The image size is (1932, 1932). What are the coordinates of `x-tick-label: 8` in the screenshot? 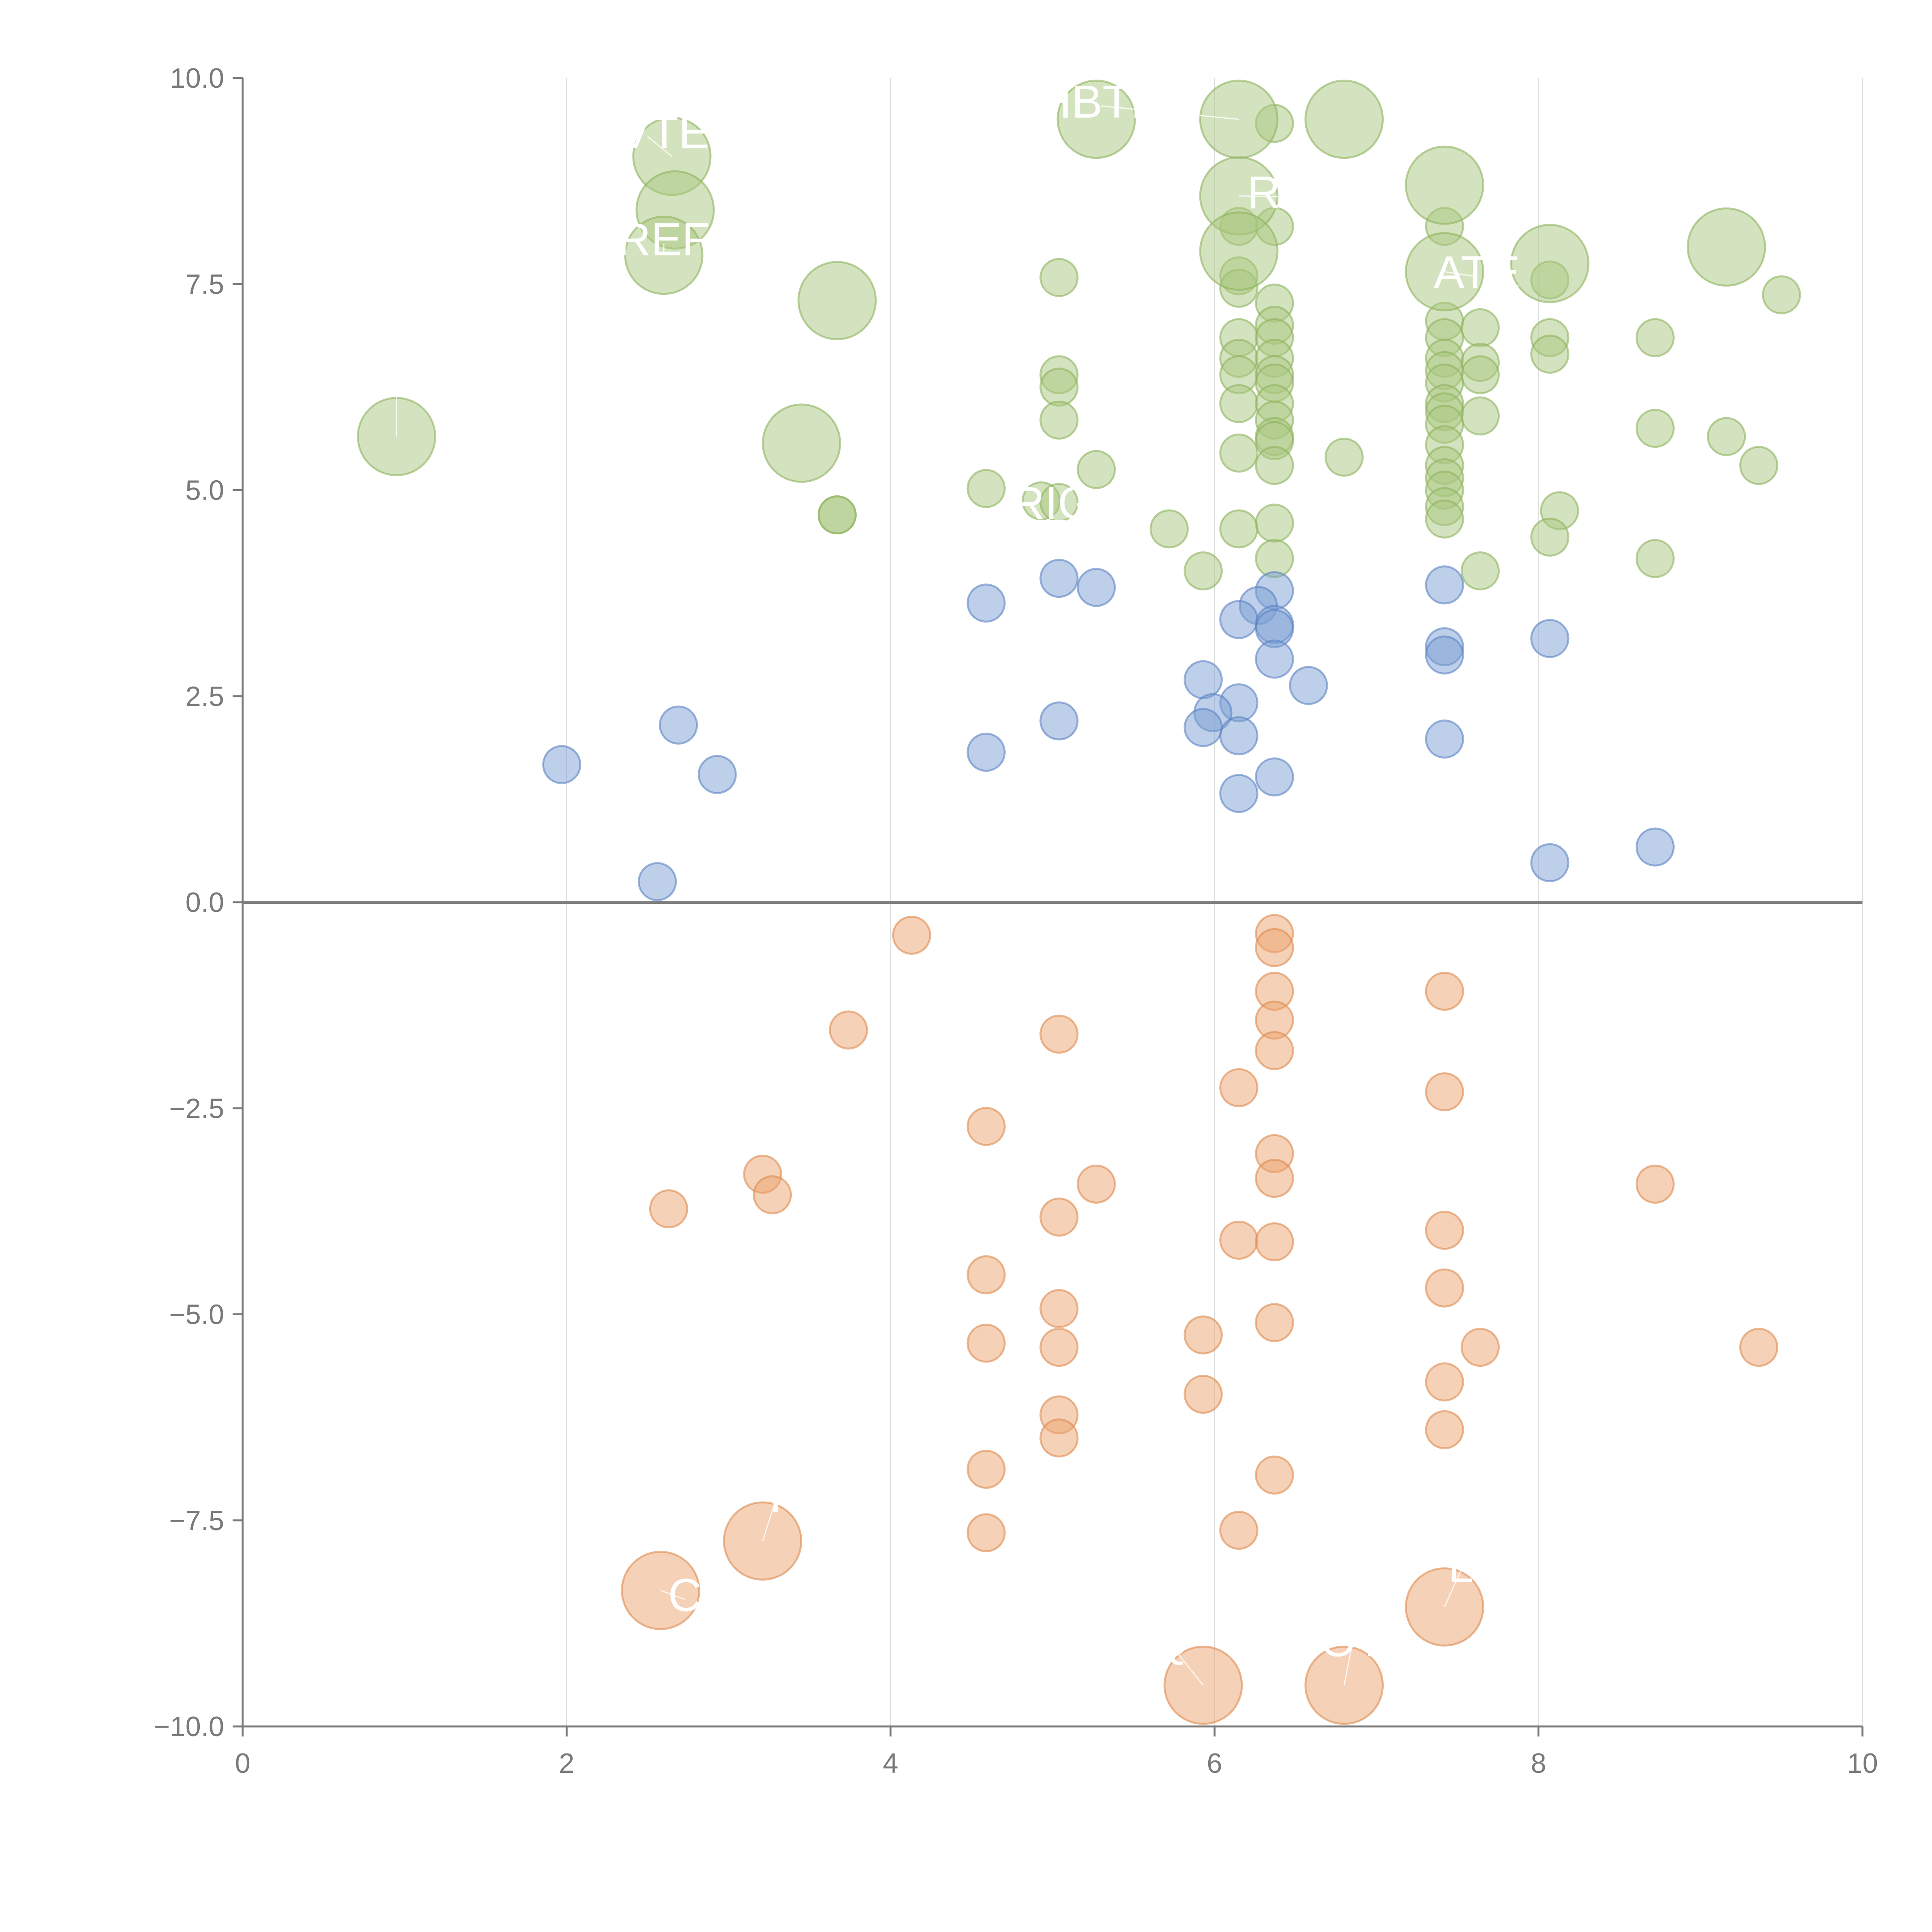 It's located at (1539, 1764).